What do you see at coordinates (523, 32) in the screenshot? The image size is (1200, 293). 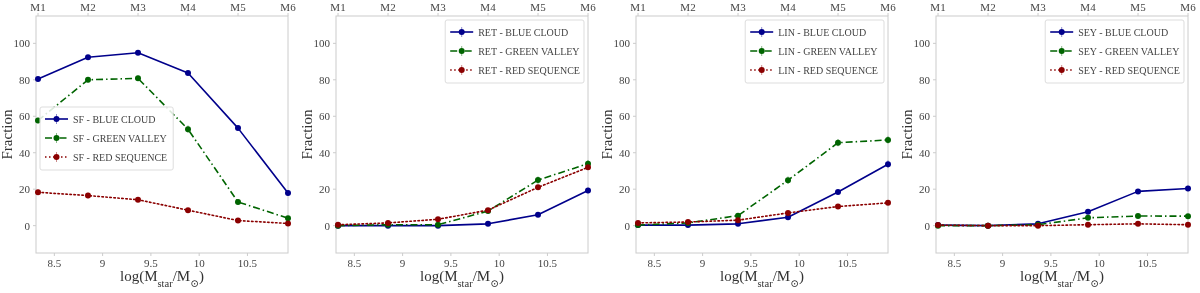 I see `legend-label: RET - BLUE CLOUD` at bounding box center [523, 32].